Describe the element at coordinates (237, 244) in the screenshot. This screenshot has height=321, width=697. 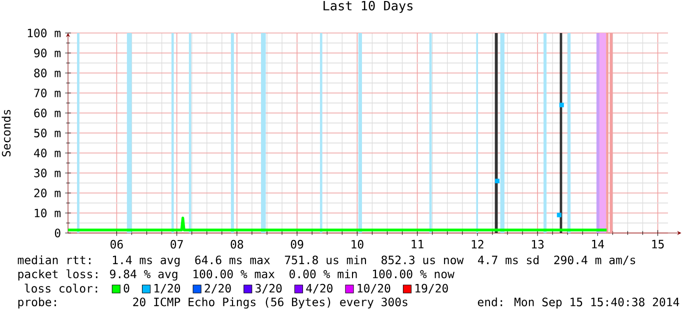
I see `x-tick-label: 08` at that location.